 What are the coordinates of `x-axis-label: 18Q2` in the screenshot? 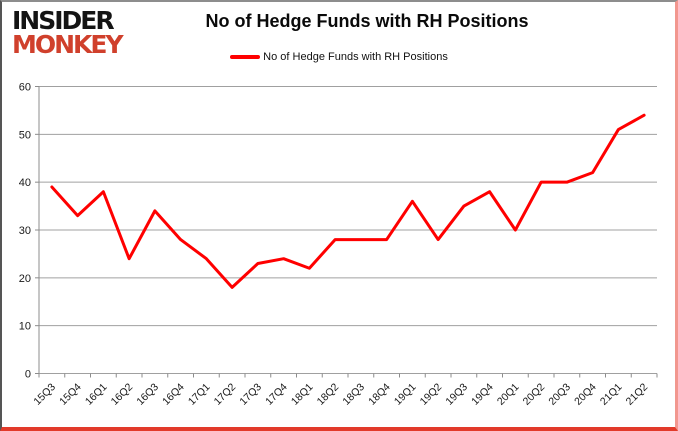 It's located at (328, 394).